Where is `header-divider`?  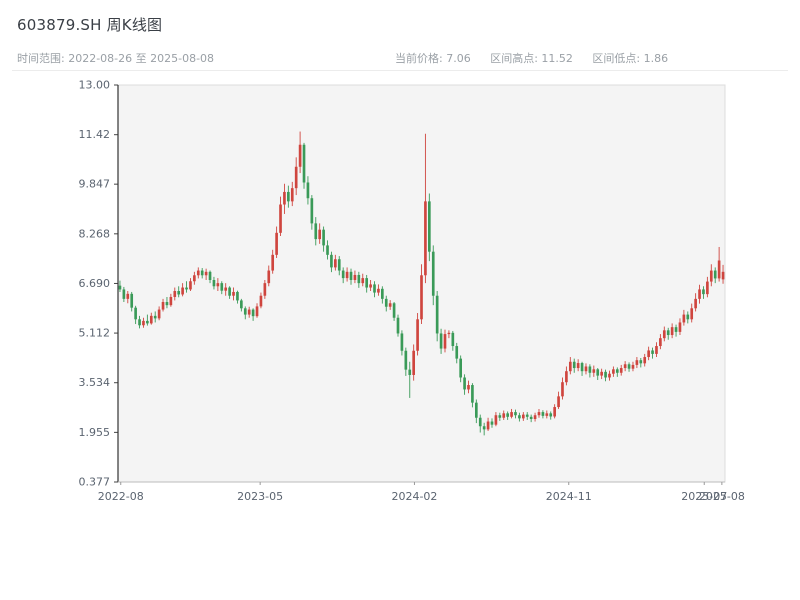
header-divider is located at coordinates (400, 70).